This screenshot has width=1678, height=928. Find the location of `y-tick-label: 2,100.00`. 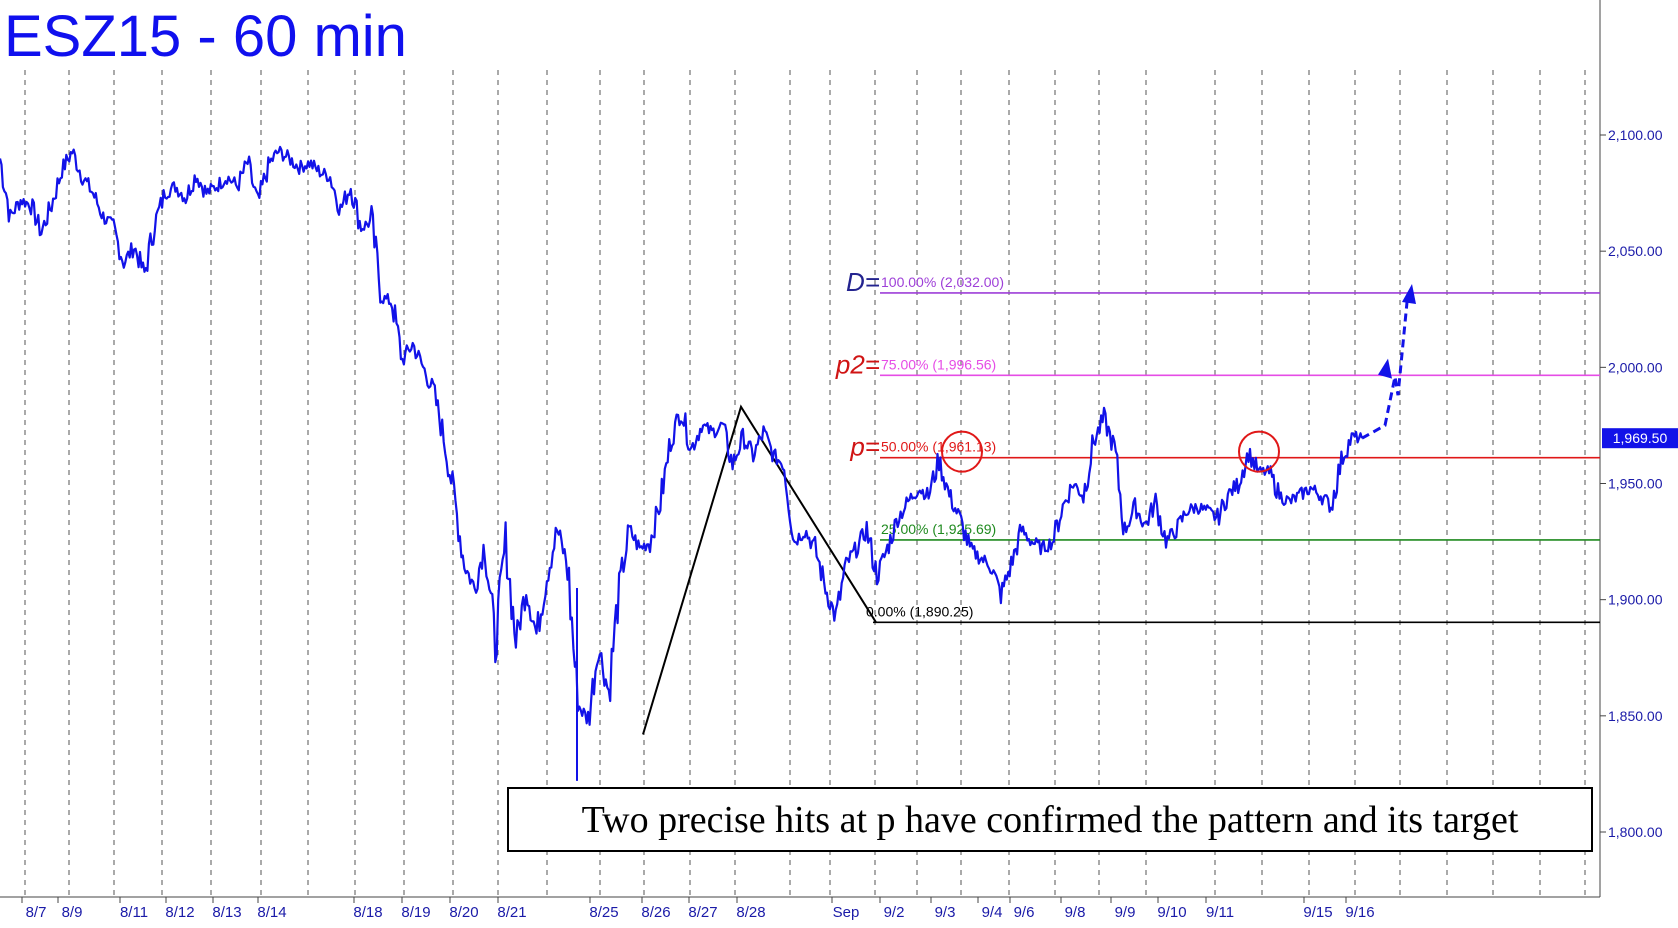

y-tick-label: 2,100.00 is located at coordinates (1635, 135).